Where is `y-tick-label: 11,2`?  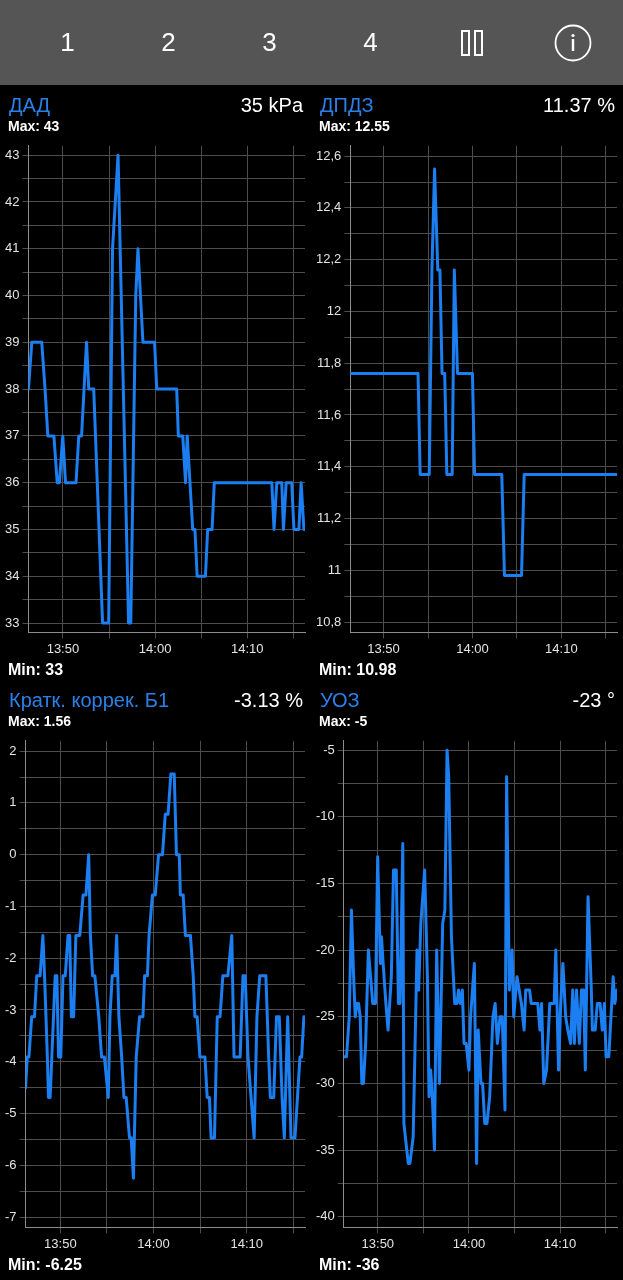
y-tick-label: 11,2 is located at coordinates (329, 518).